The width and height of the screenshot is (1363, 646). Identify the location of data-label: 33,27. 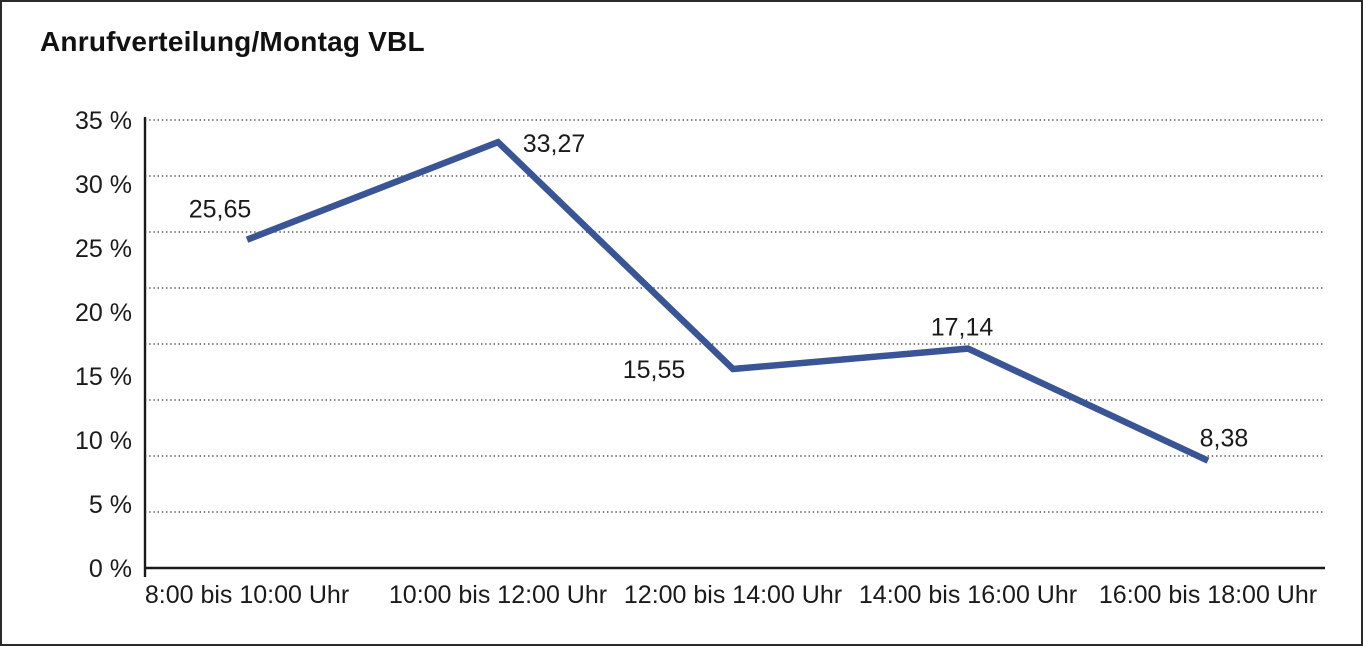
(554, 144).